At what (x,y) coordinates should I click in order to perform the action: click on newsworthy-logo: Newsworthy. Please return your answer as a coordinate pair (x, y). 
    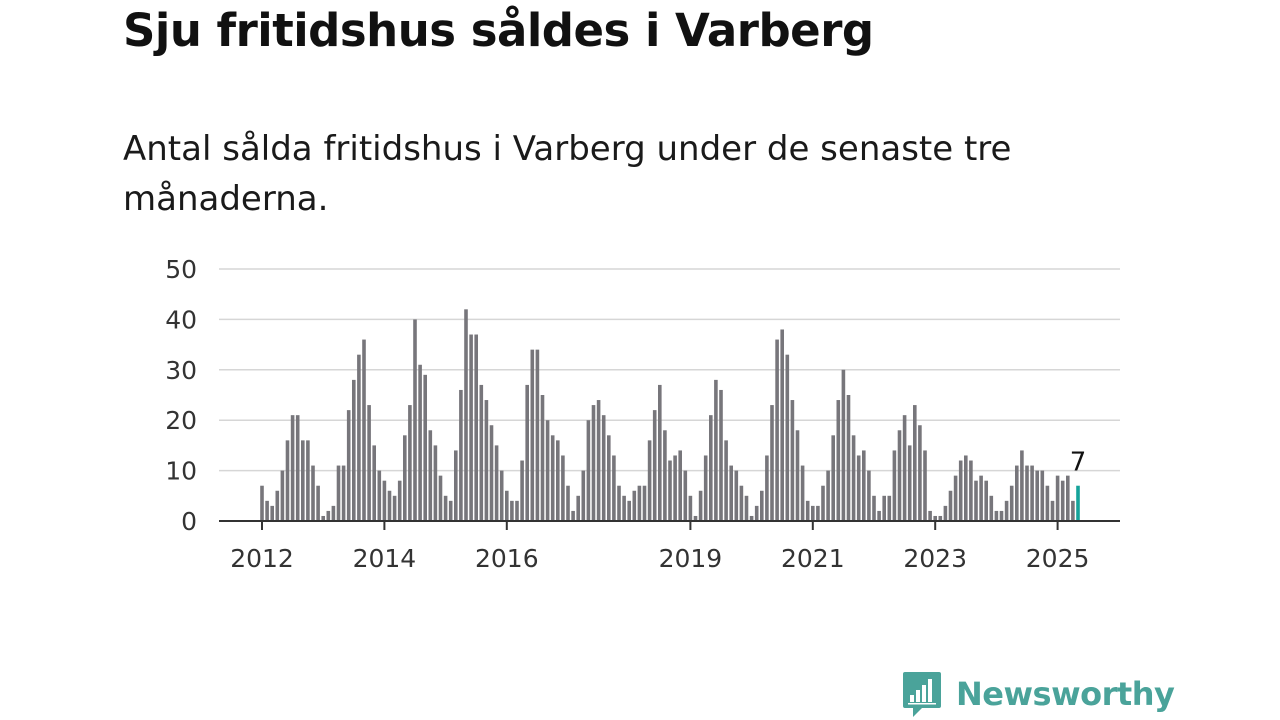
    Looking at the image, I should click on (1038, 694).